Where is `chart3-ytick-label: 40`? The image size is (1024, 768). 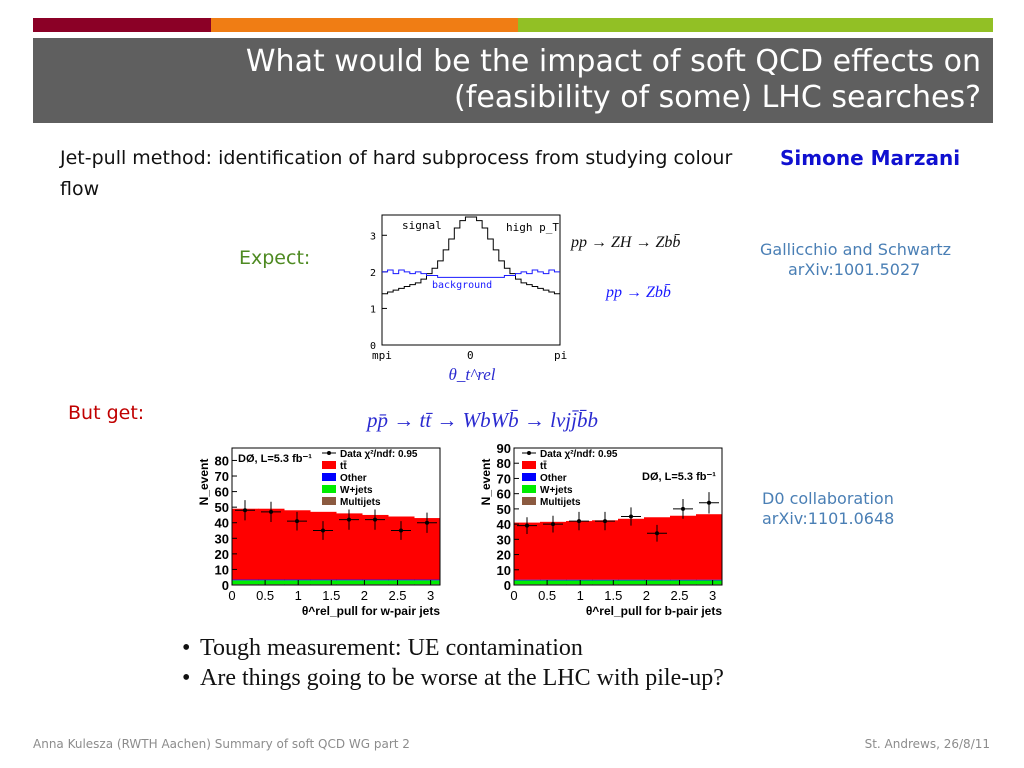 chart3-ytick-label: 40 is located at coordinates (504, 524).